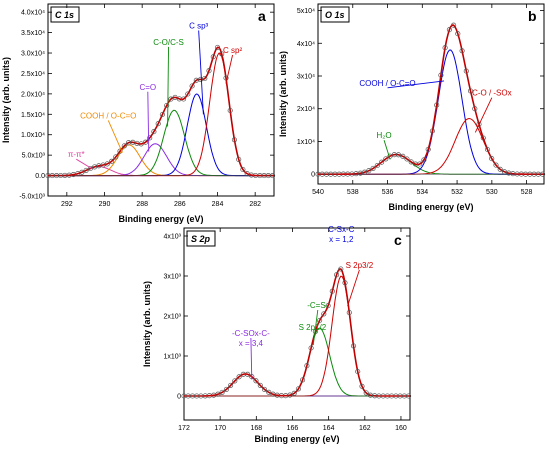  I want to click on component-label: -C=S-, so click(317, 305).